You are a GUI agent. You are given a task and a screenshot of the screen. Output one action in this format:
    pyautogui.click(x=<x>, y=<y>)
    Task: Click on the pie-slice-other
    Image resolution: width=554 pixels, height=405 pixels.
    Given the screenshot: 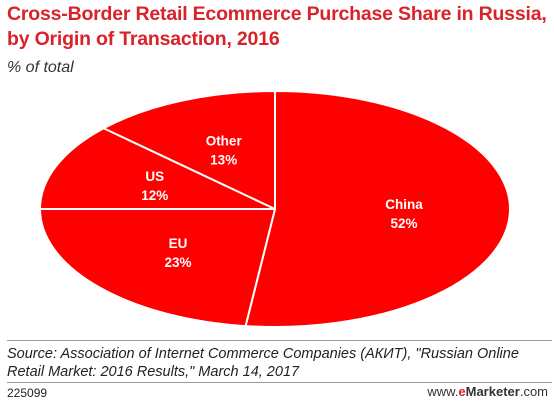 What is the action you would take?
    pyautogui.click(x=189, y=150)
    